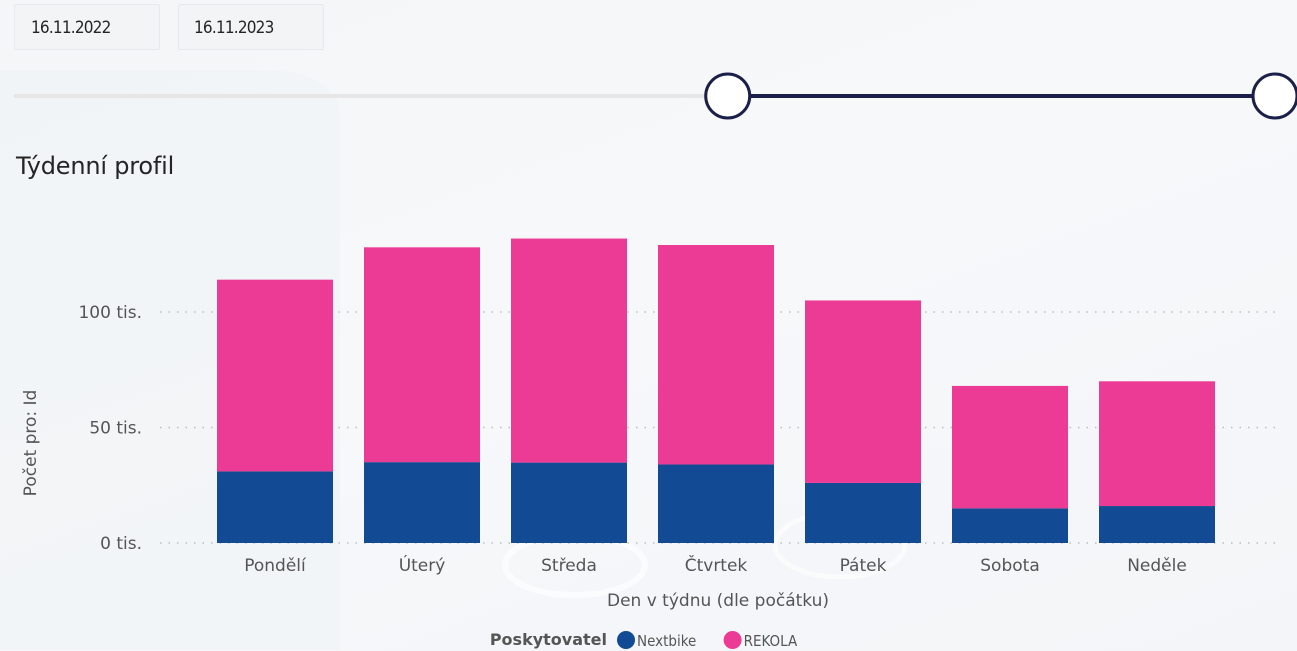 Image resolution: width=1297 pixels, height=651 pixels. What do you see at coordinates (718, 601) in the screenshot?
I see `x-axis-label: Den v týdnu (dle počátku)` at bounding box center [718, 601].